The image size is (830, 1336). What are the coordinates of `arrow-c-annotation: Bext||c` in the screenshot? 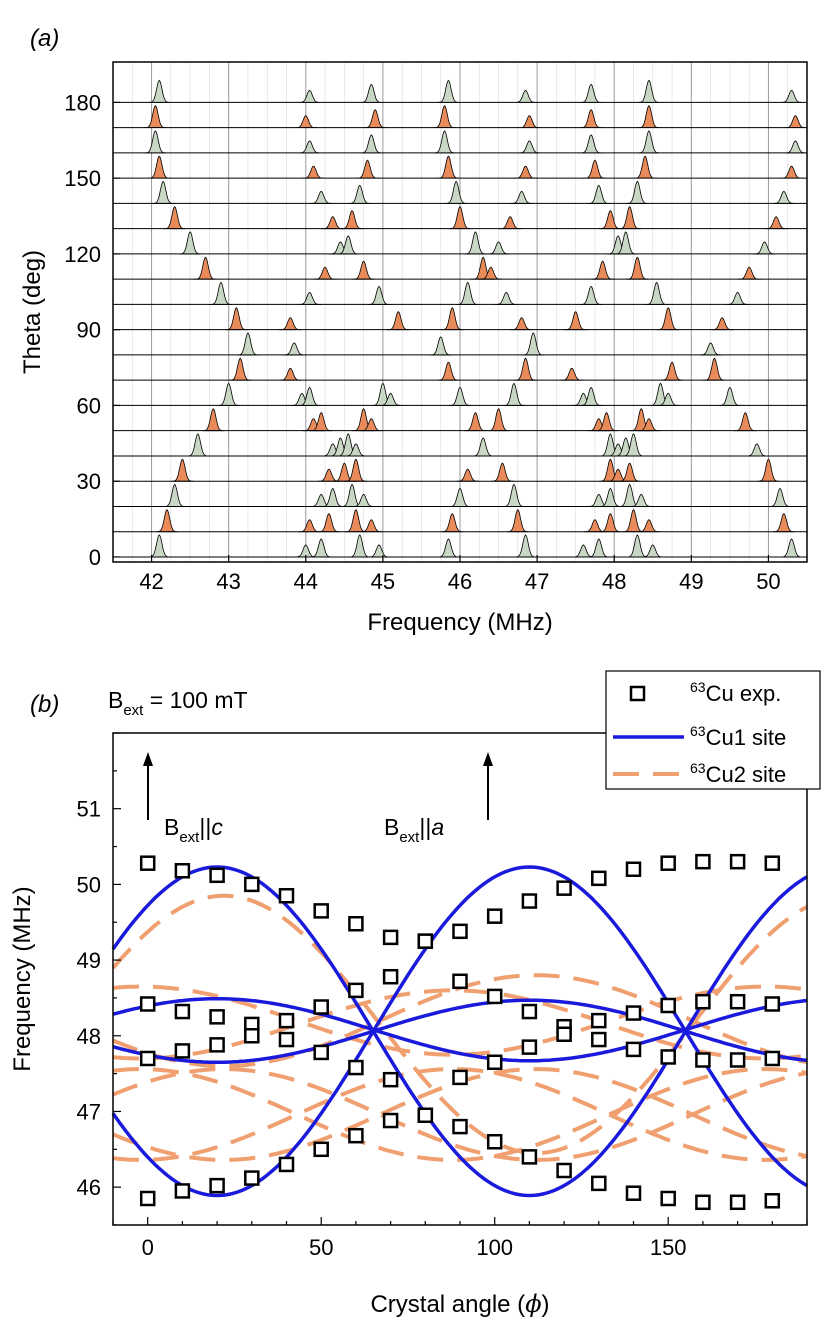 It's located at (183, 799).